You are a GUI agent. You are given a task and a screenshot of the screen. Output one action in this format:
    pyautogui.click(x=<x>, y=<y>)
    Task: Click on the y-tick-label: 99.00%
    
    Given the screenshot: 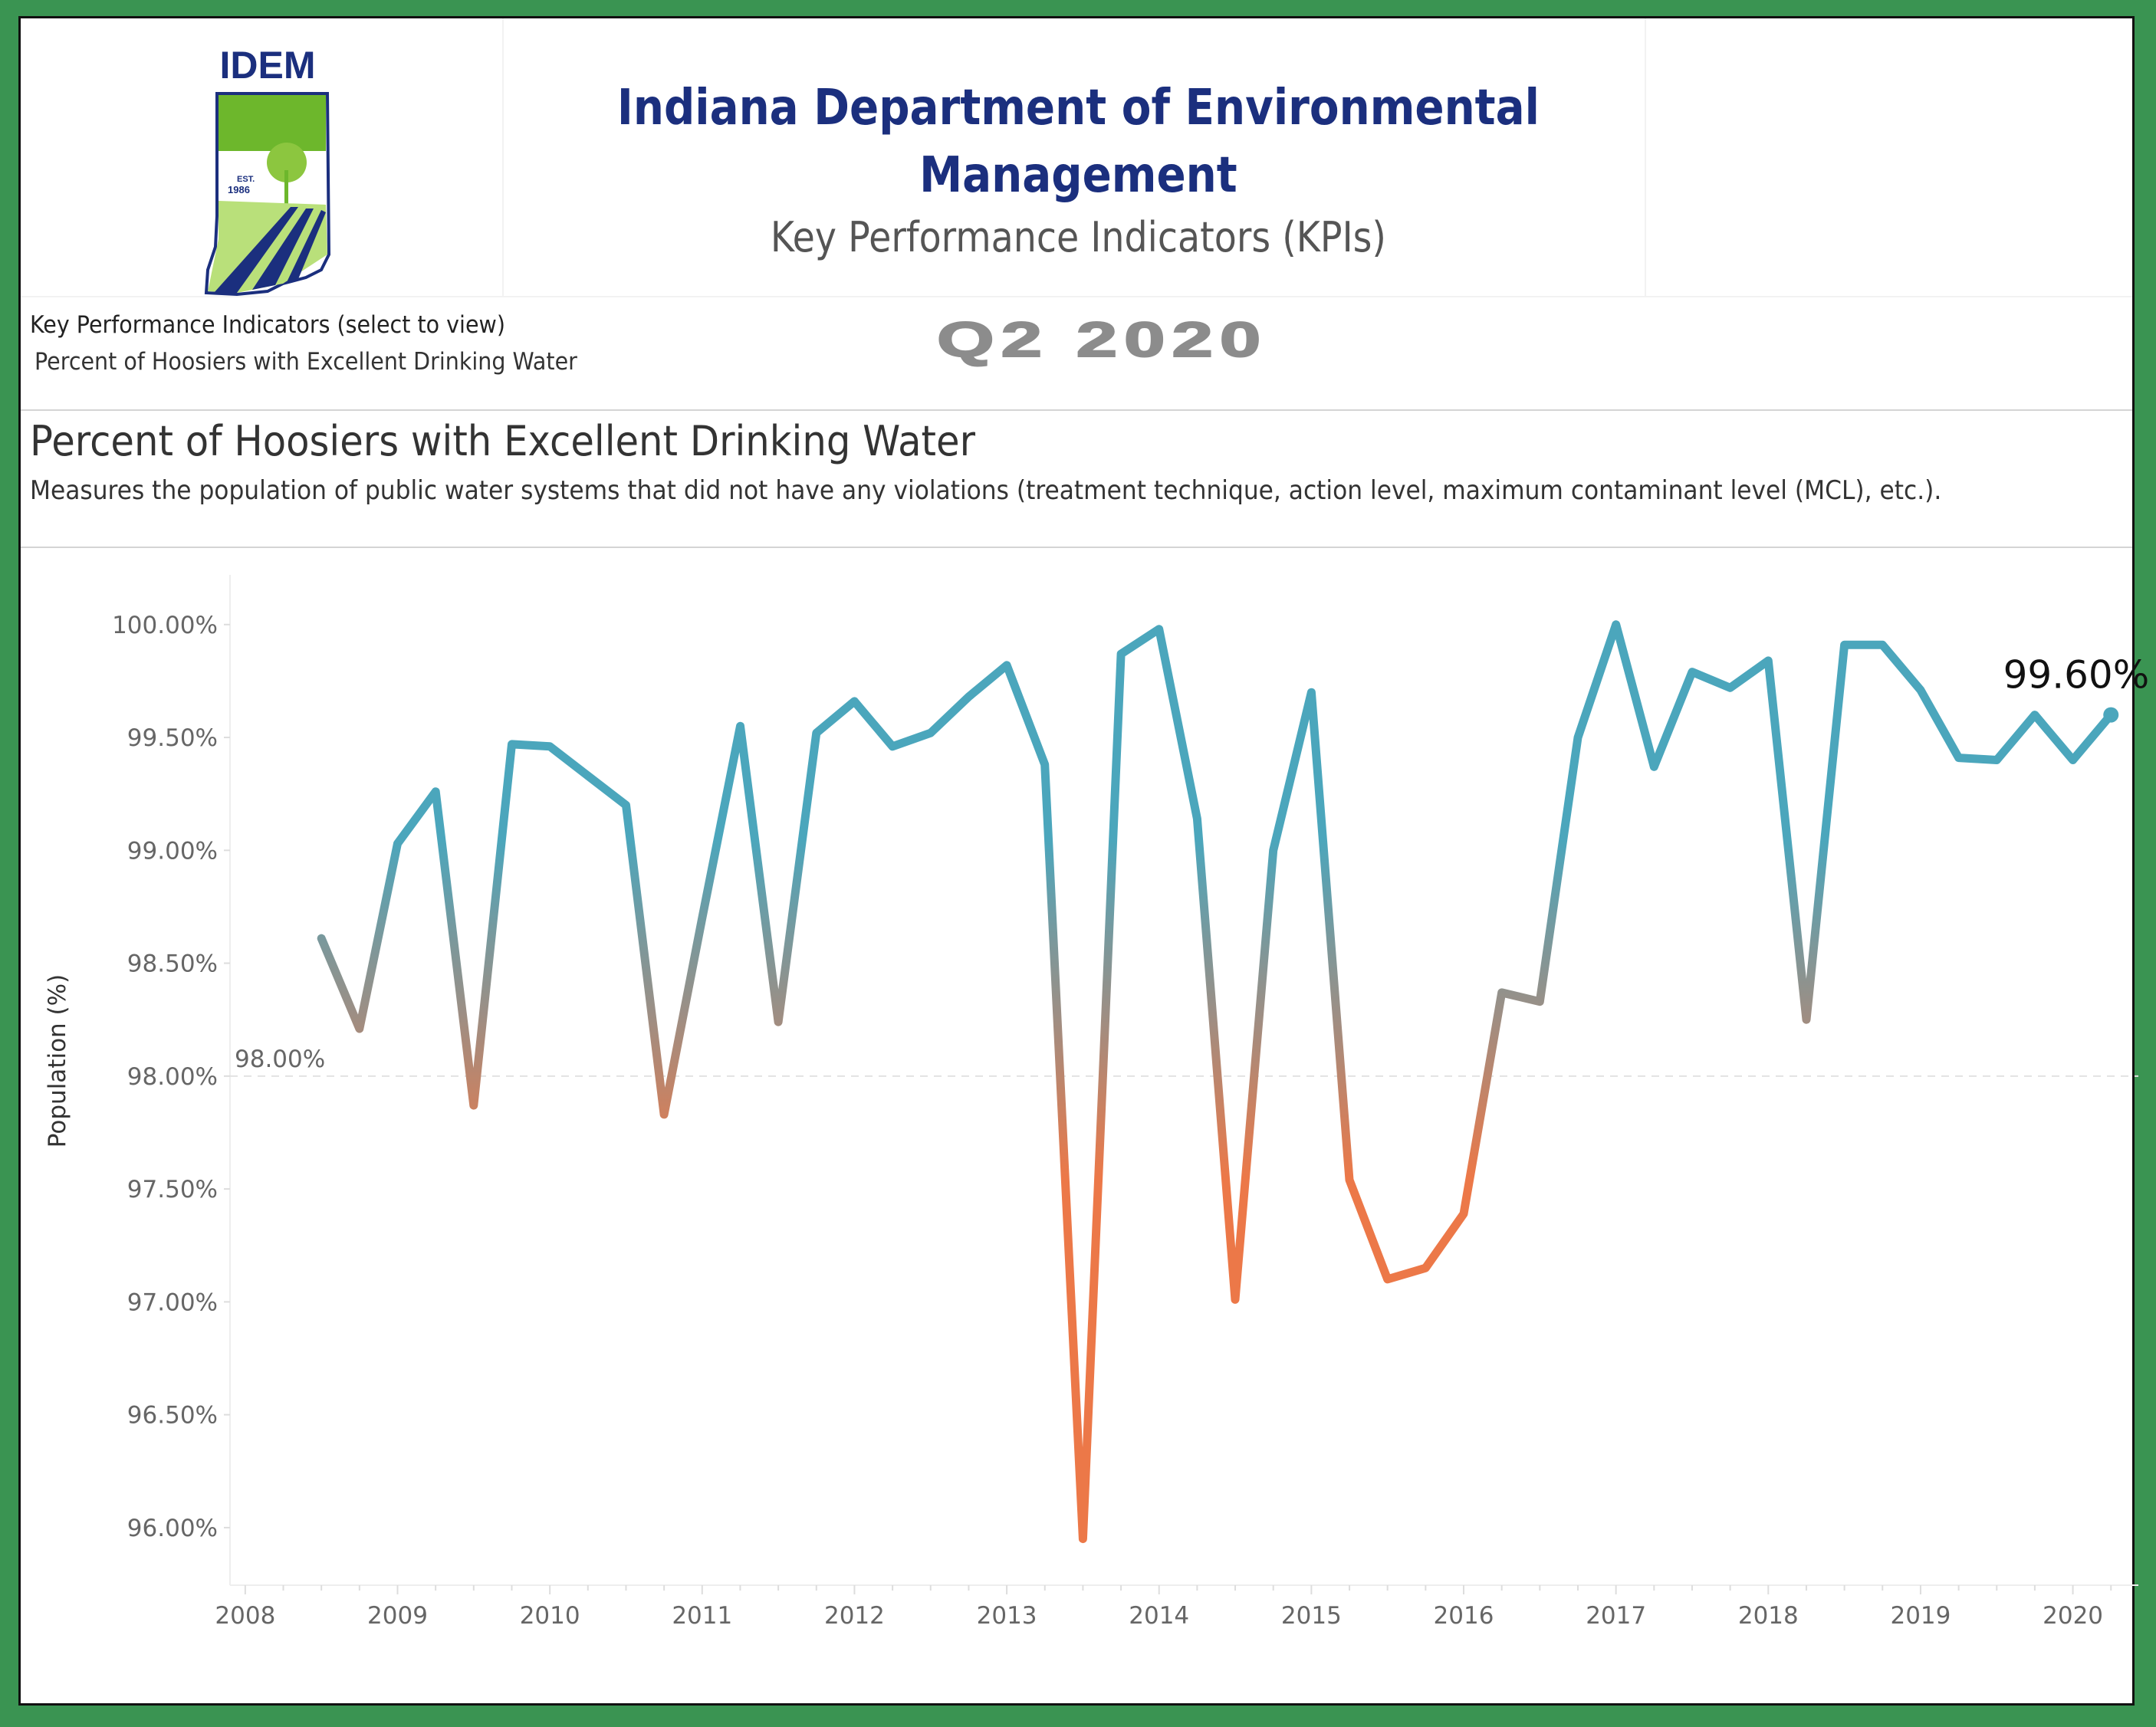 What is the action you would take?
    pyautogui.click(x=172, y=851)
    